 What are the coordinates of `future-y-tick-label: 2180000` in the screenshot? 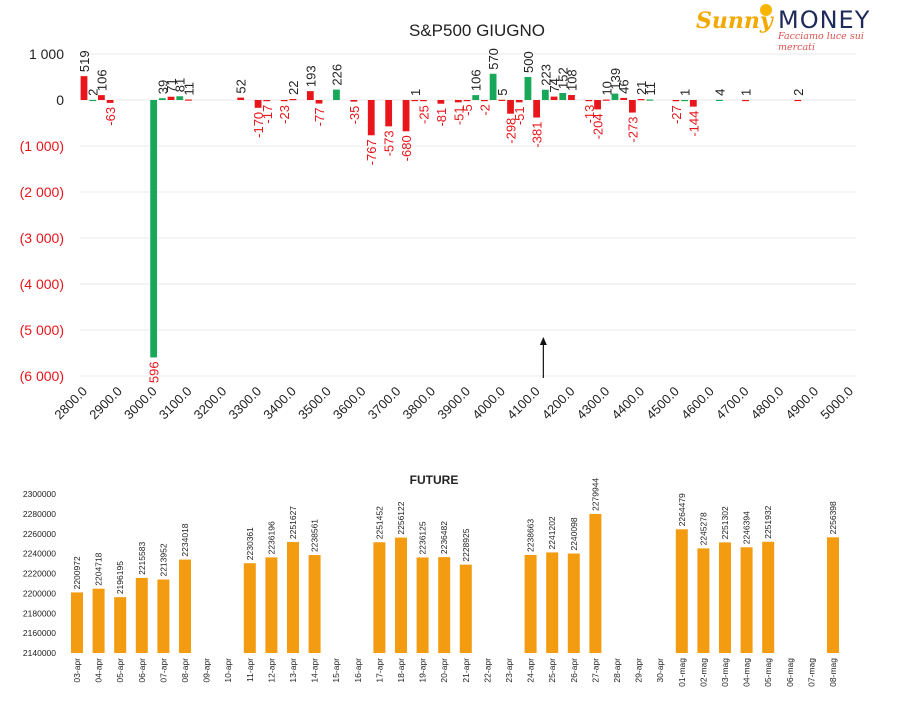 It's located at (39, 613).